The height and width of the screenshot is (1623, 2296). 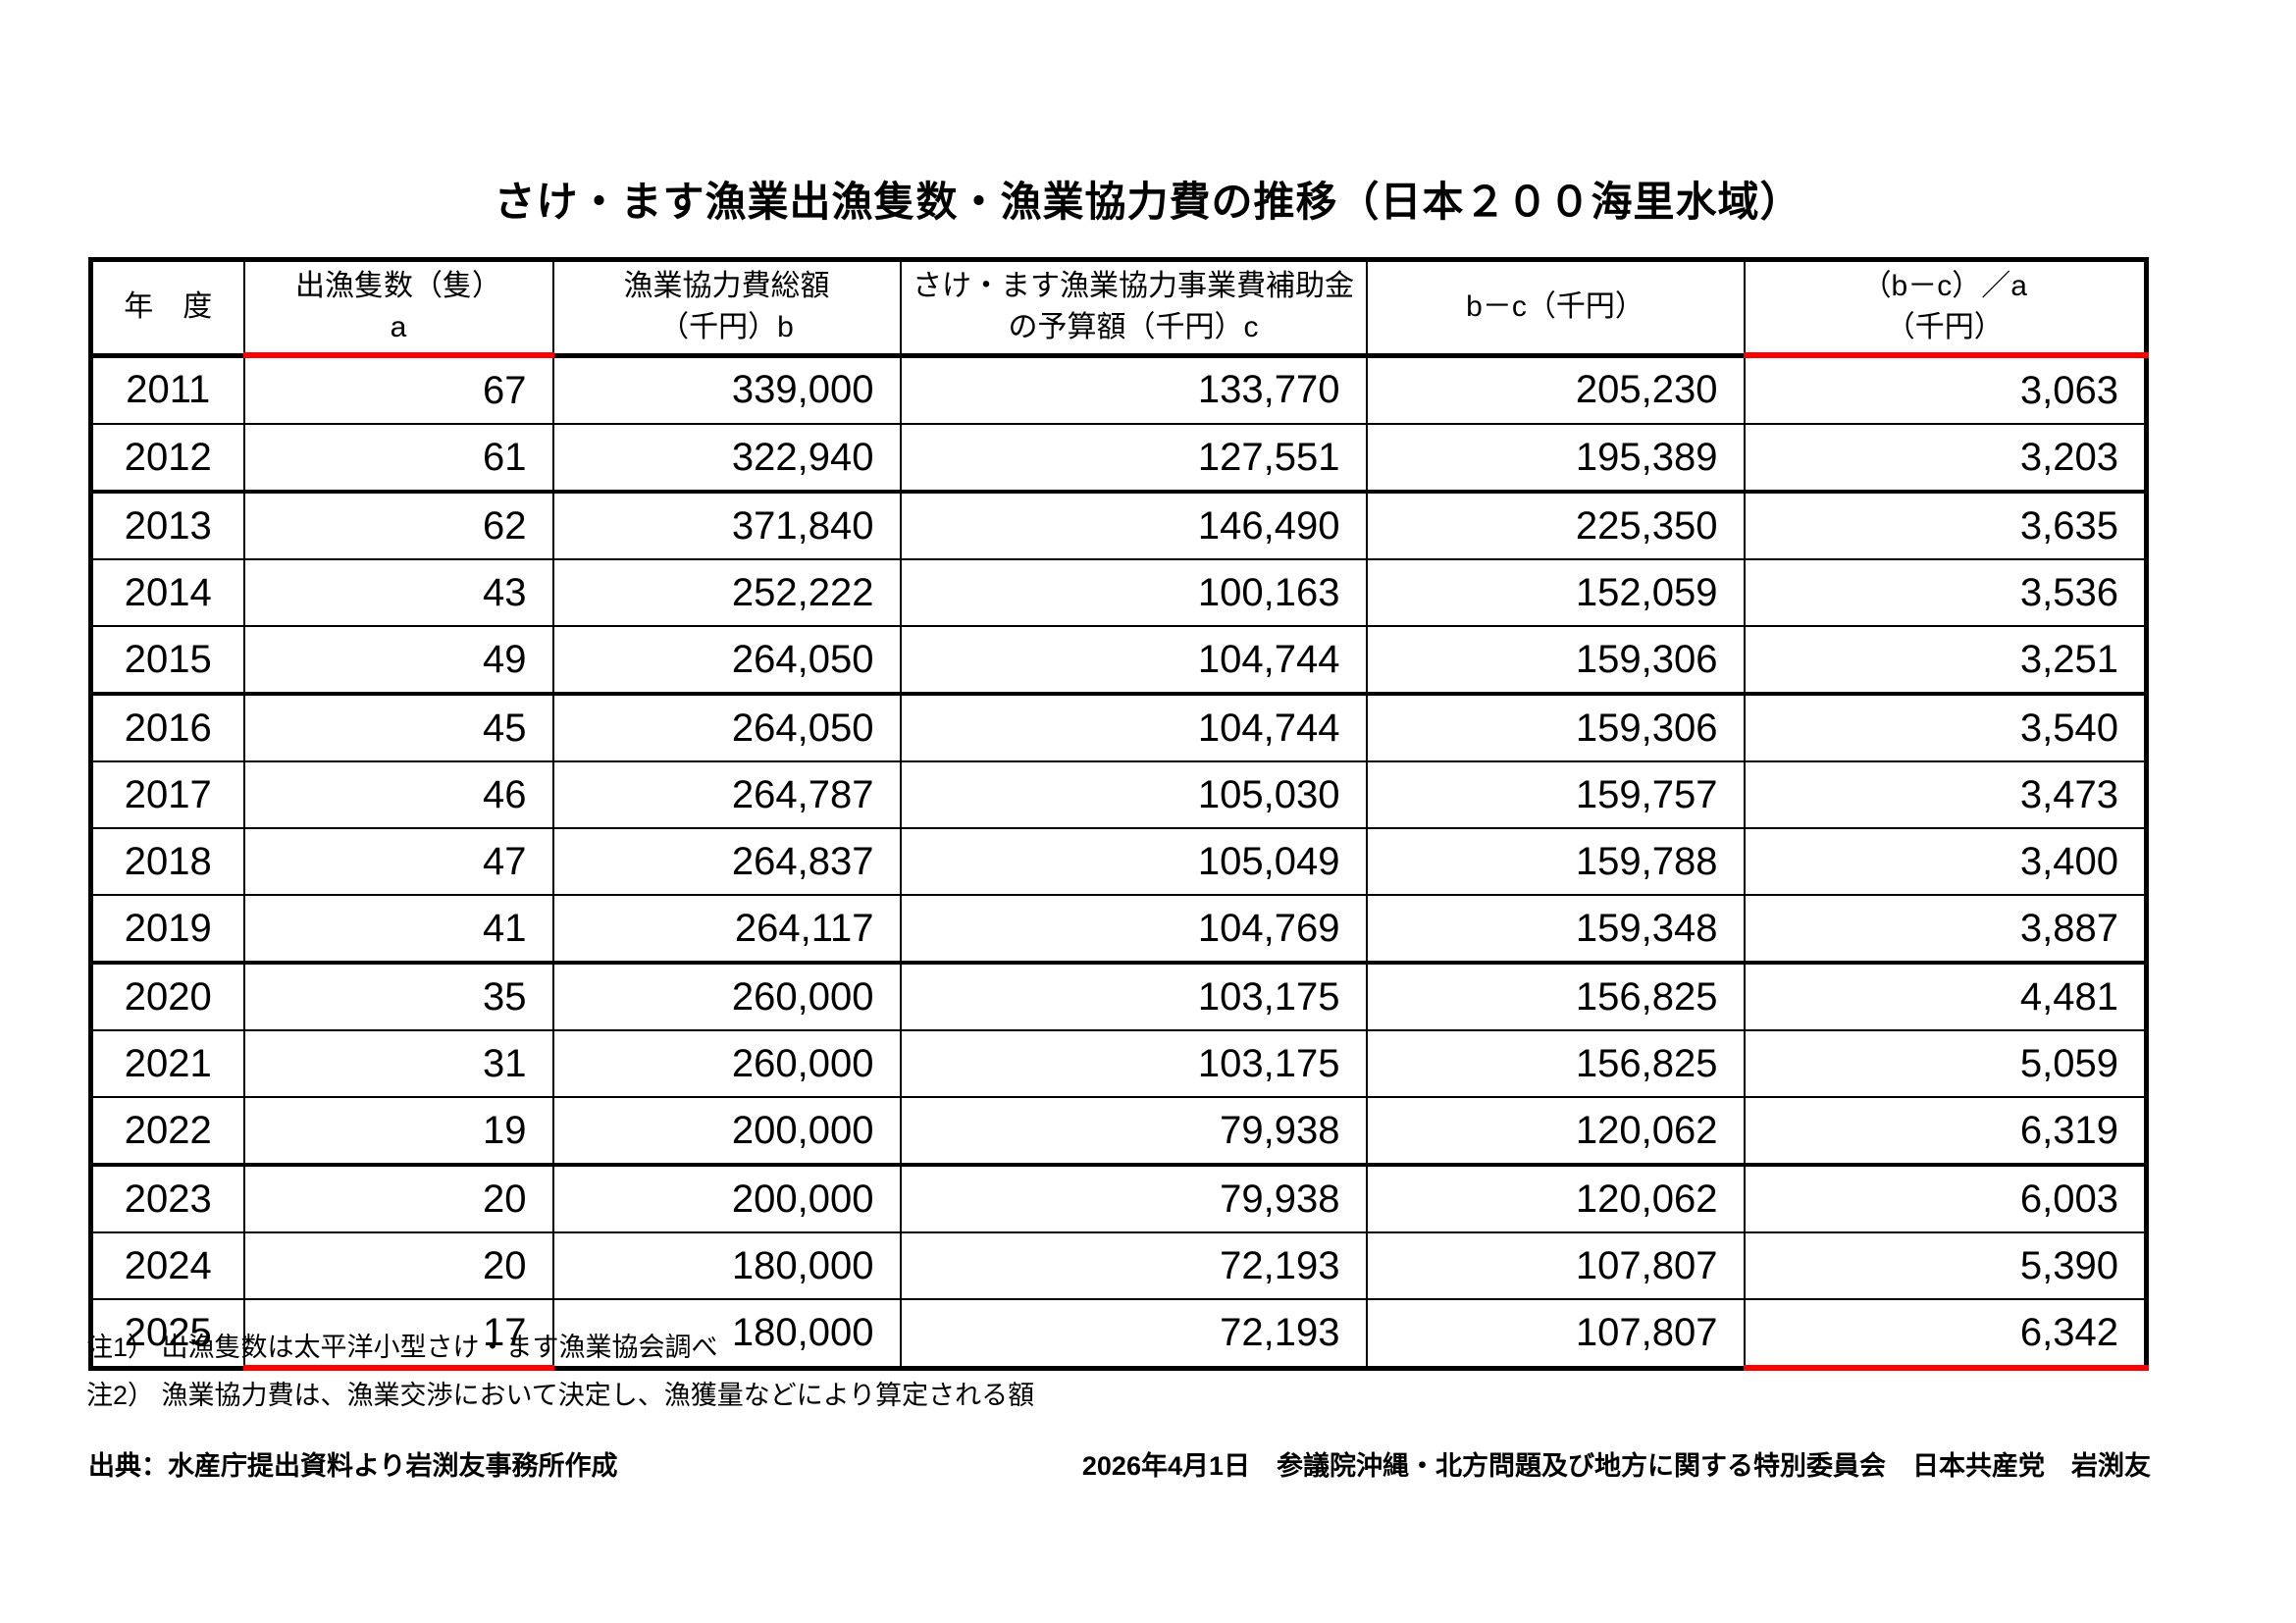 What do you see at coordinates (1945, 1265) in the screenshot?
I see `per-vessel-cell: 5,390` at bounding box center [1945, 1265].